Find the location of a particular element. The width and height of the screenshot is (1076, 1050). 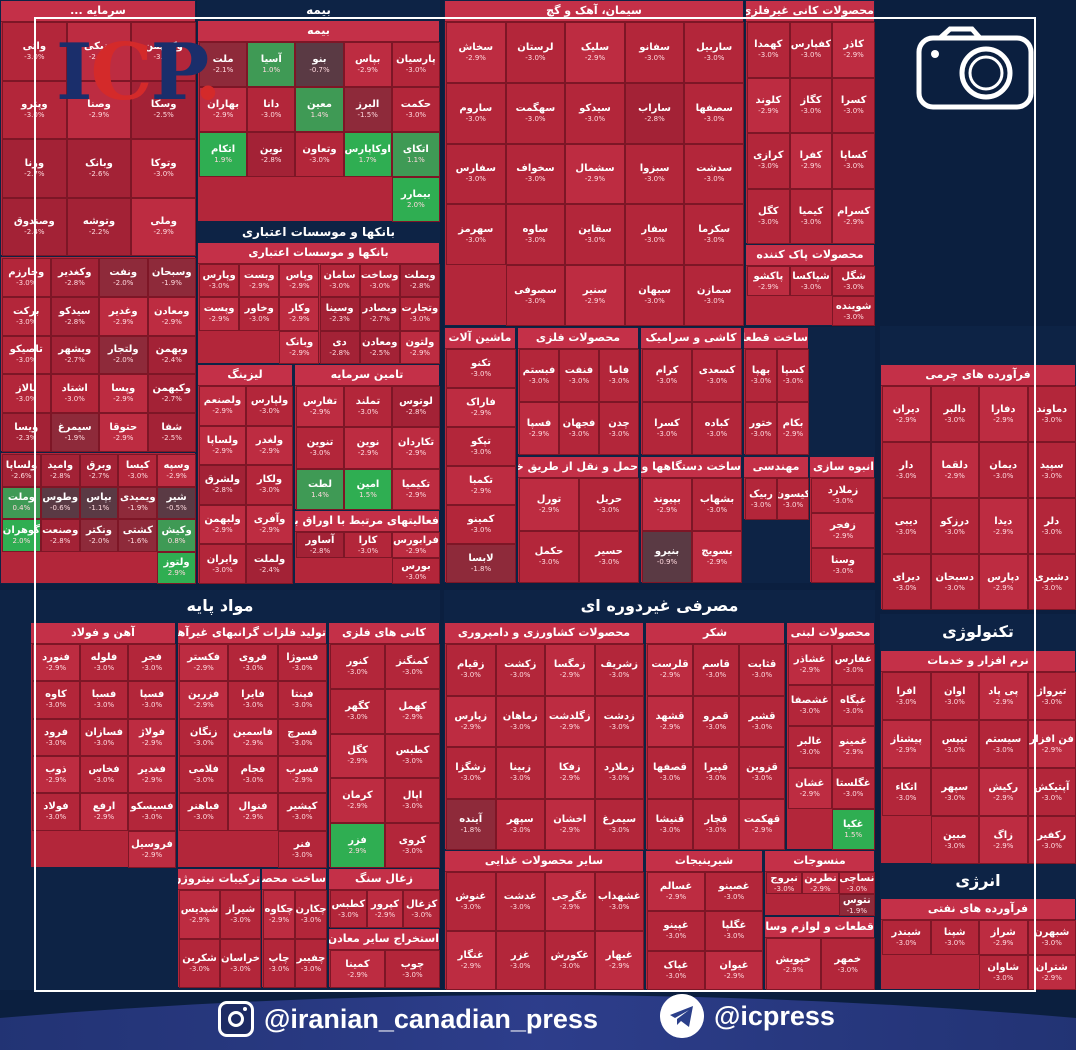

stock-tile: زشریف -3.0% is located at coordinates (619, 670).